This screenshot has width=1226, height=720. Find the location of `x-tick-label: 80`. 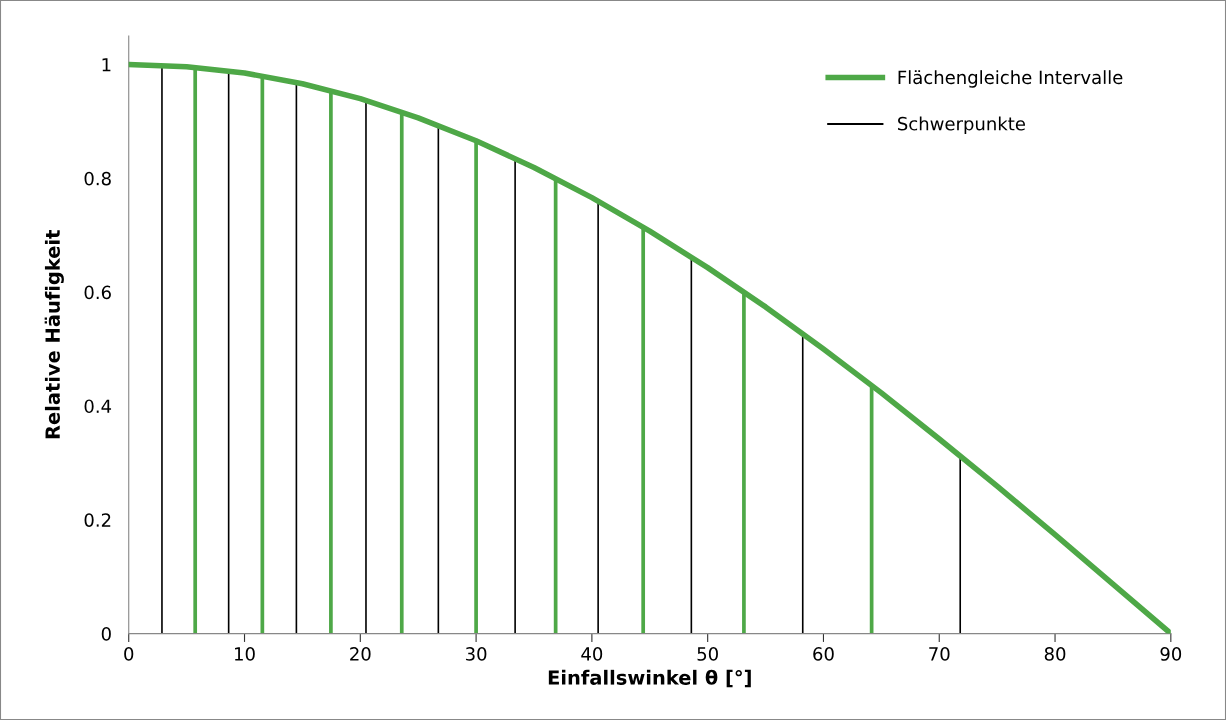

x-tick-label: 80 is located at coordinates (1055, 654).